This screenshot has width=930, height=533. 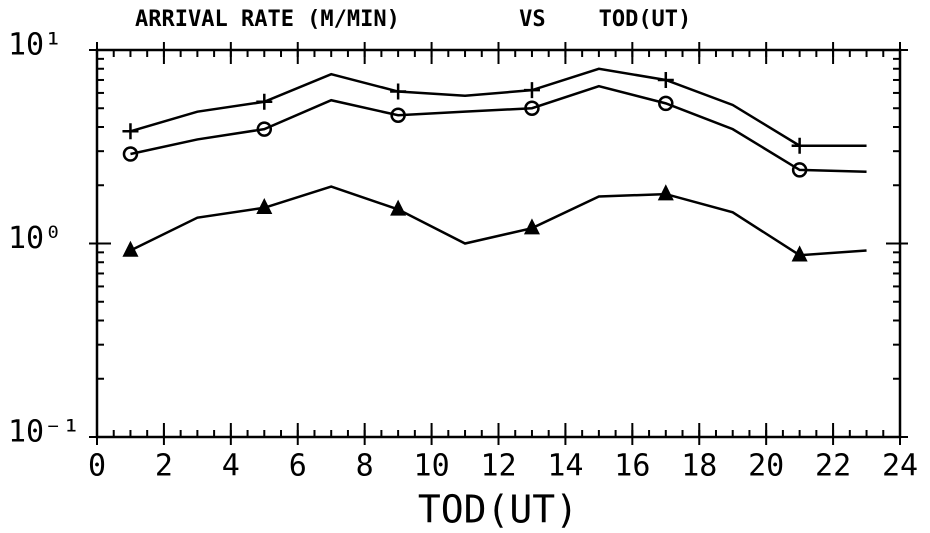 What do you see at coordinates (365, 466) in the screenshot?
I see `x-tick-label: 8` at bounding box center [365, 466].